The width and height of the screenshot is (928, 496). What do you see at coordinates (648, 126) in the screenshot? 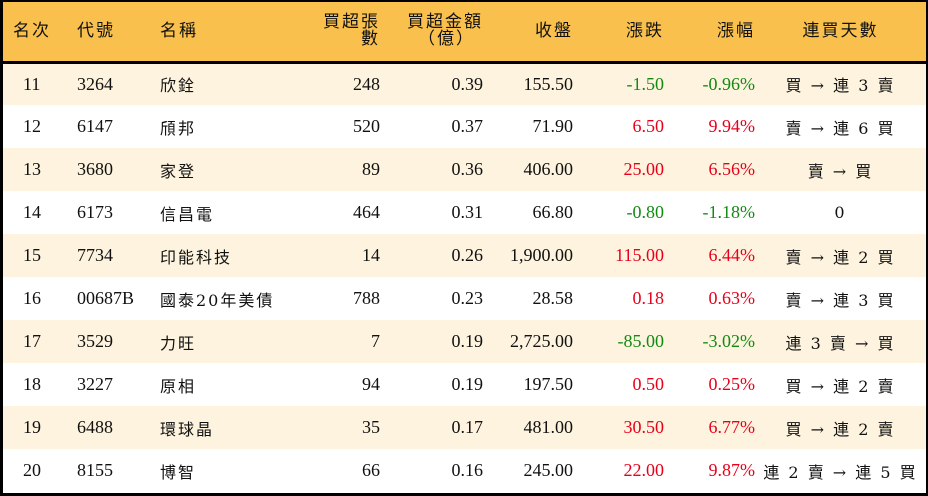
I see `change-cell: 6.50` at bounding box center [648, 126].